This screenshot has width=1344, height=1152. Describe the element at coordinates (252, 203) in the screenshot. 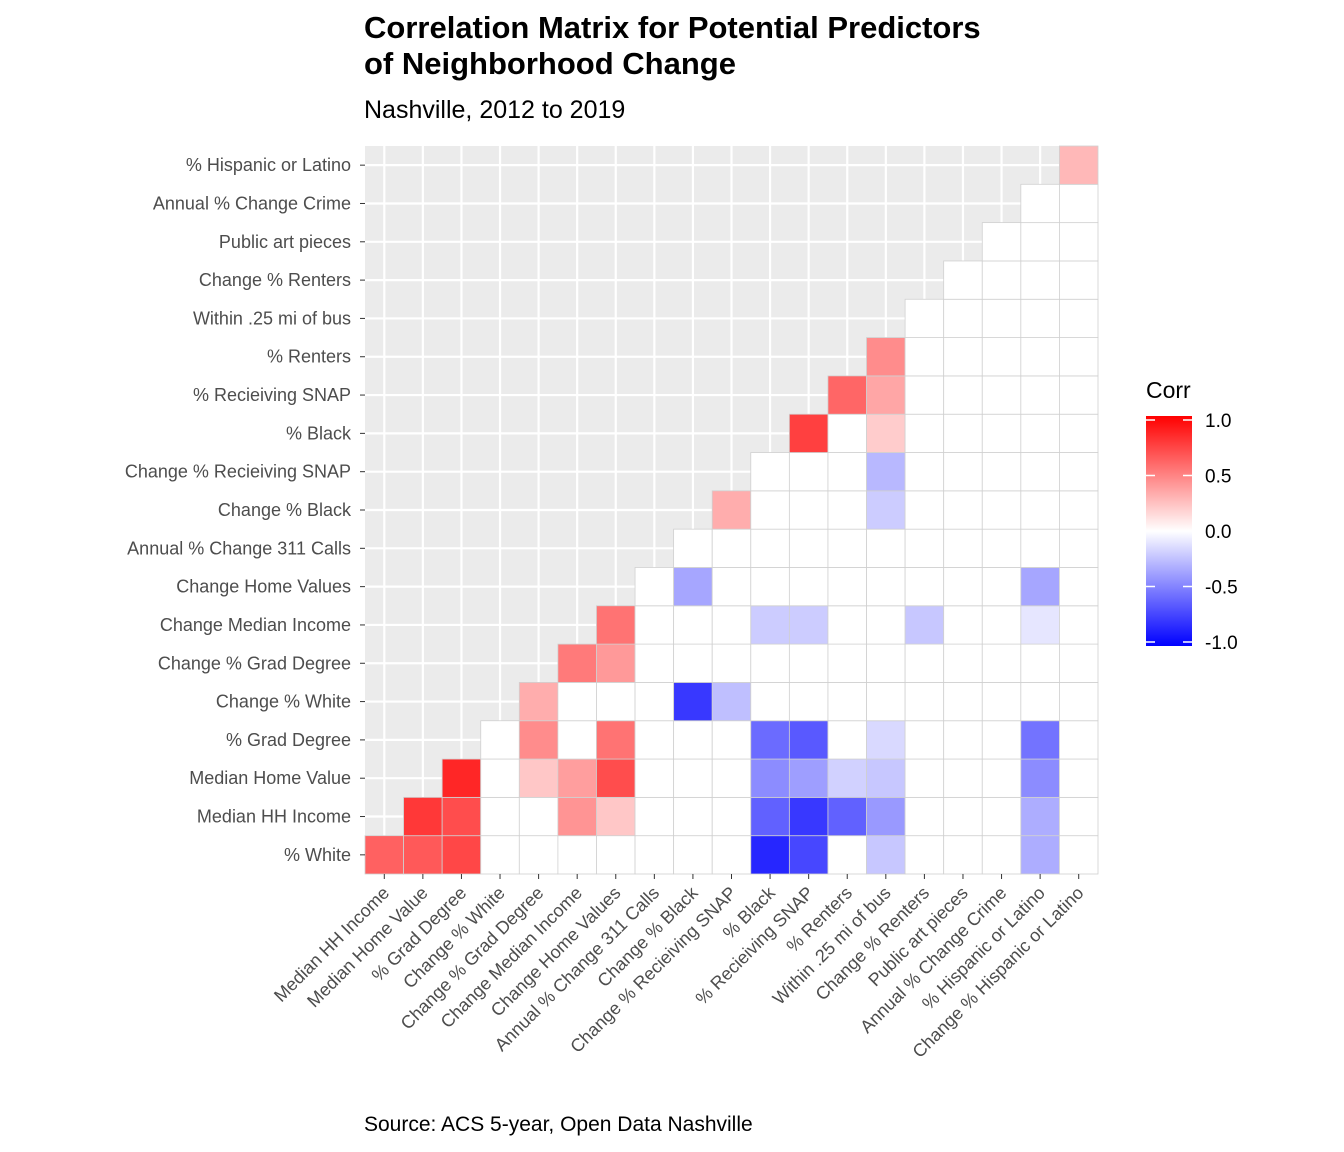

I see `y-tick-label: Annual % Change Crime` at that location.